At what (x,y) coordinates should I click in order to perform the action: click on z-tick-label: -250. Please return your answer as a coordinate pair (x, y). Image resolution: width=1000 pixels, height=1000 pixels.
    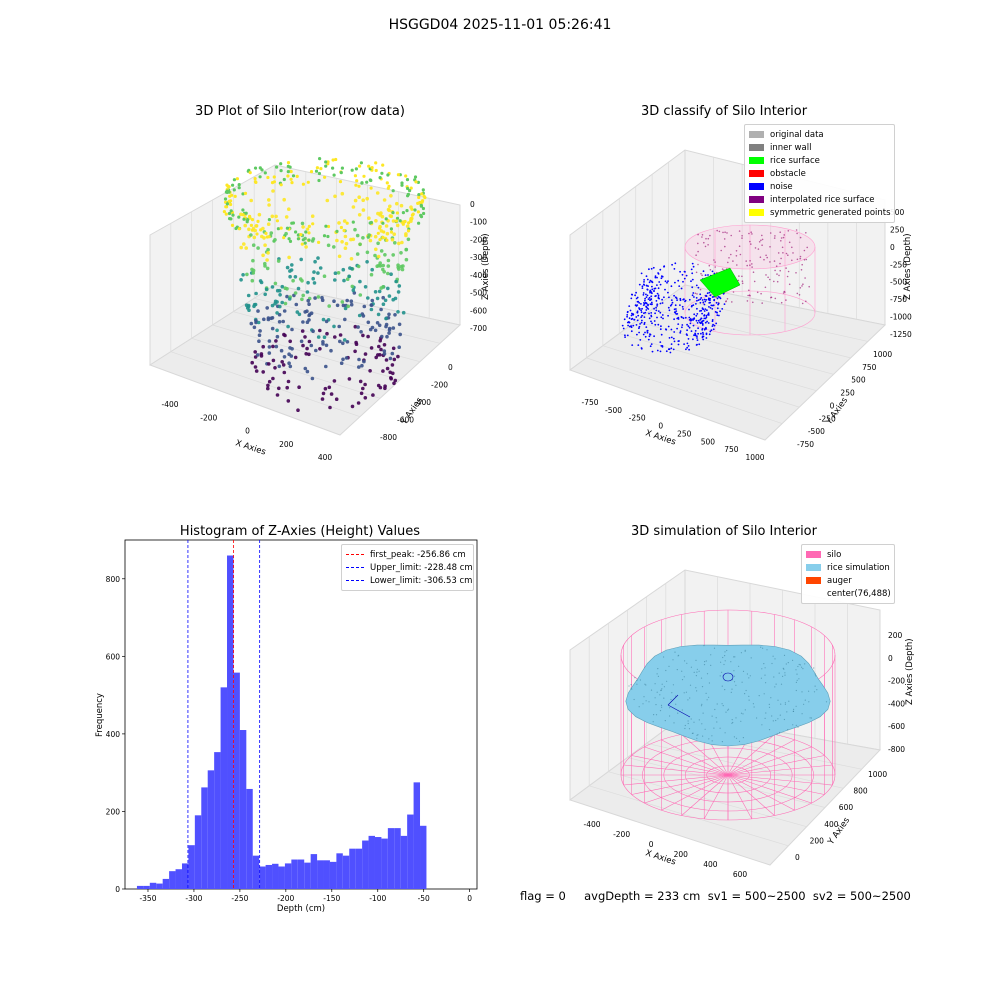
    Looking at the image, I should click on (898, 264).